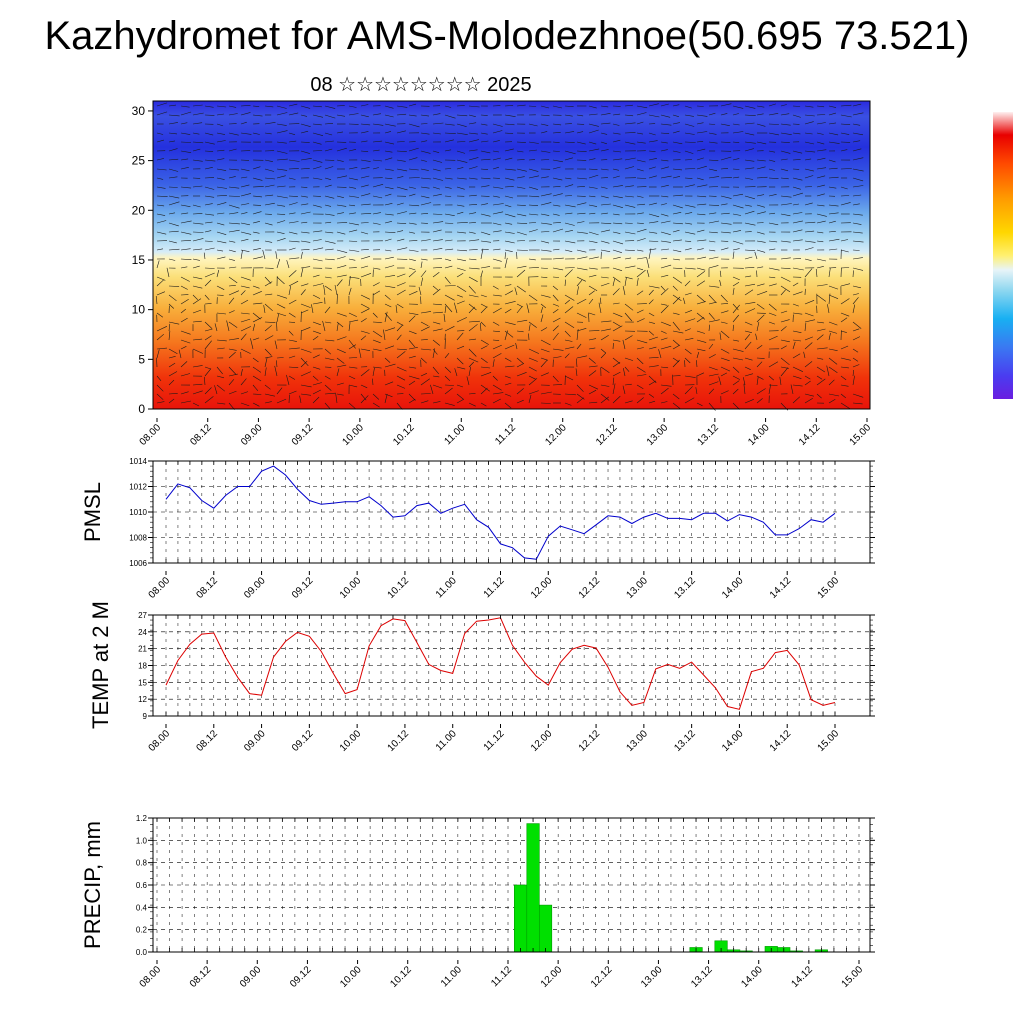 The height and width of the screenshot is (1024, 1024). I want to click on pmsl-xtick-label: 11.12, so click(494, 587).